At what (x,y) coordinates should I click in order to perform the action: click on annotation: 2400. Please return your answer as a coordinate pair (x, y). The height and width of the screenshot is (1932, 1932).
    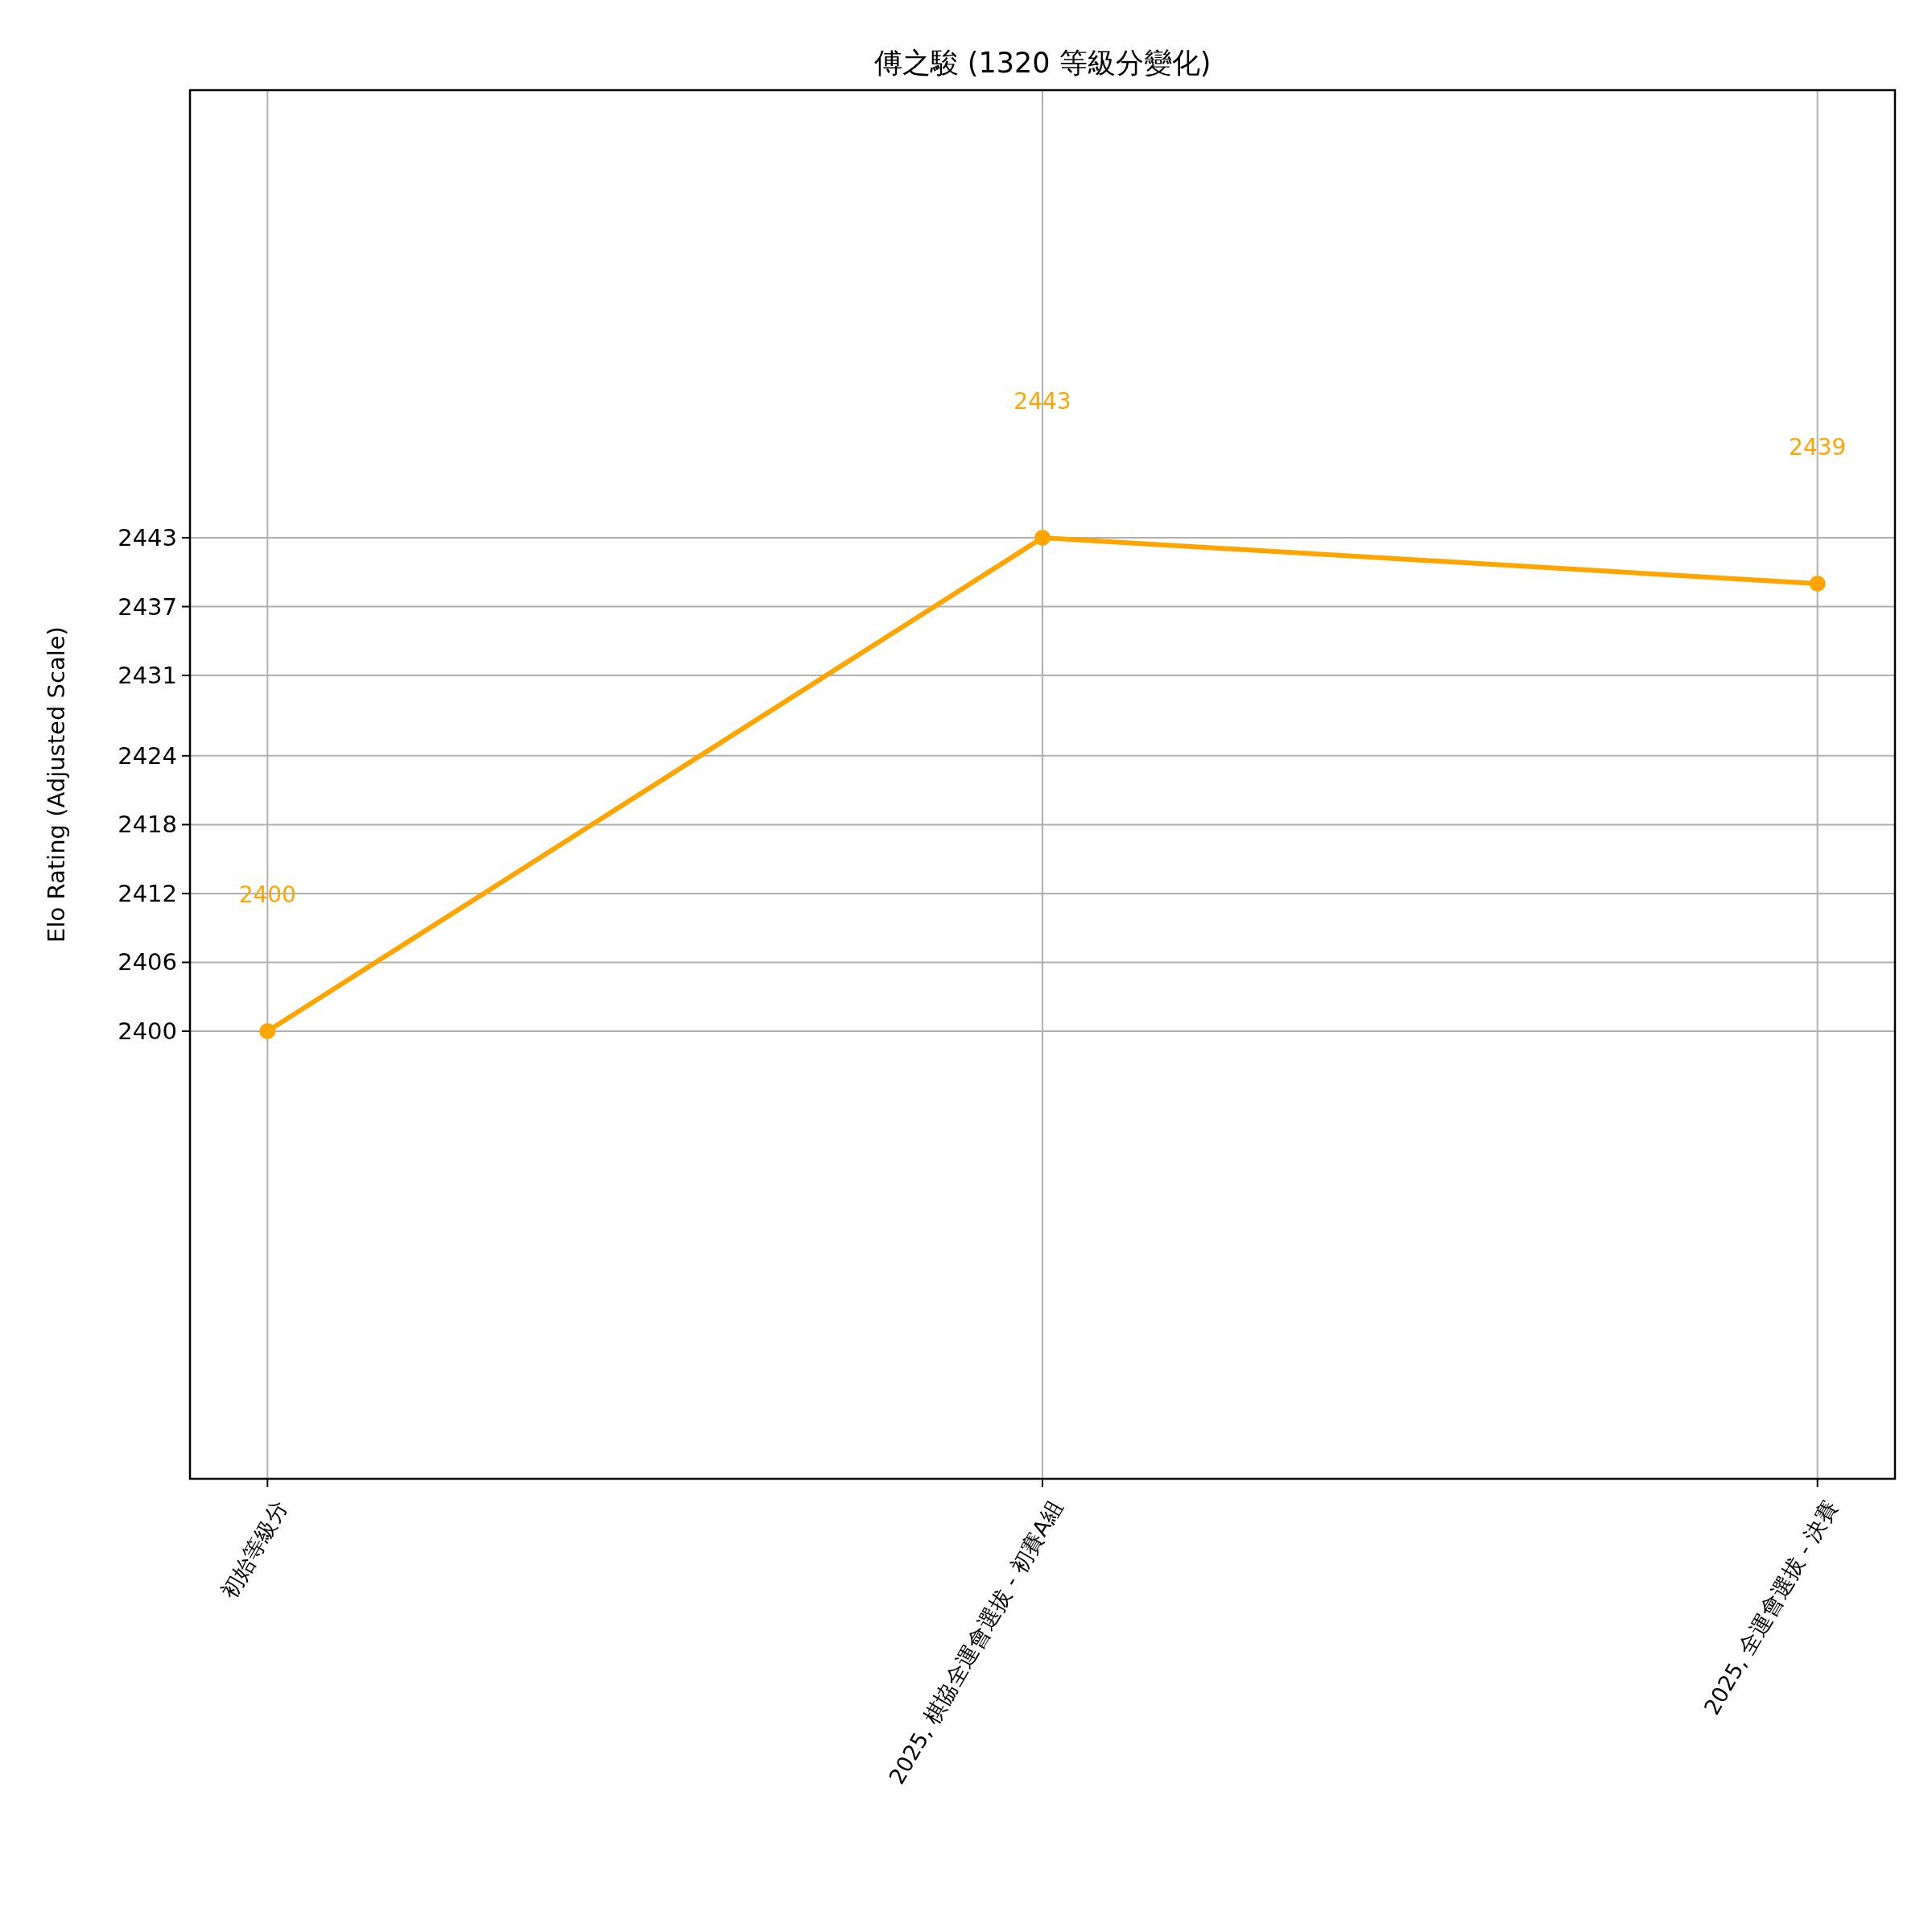
    Looking at the image, I should click on (267, 895).